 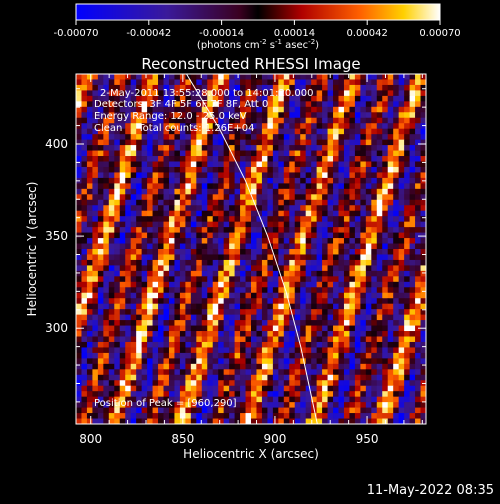 I want to click on colorbar-tick-label: -0.00014, so click(x=221, y=33).